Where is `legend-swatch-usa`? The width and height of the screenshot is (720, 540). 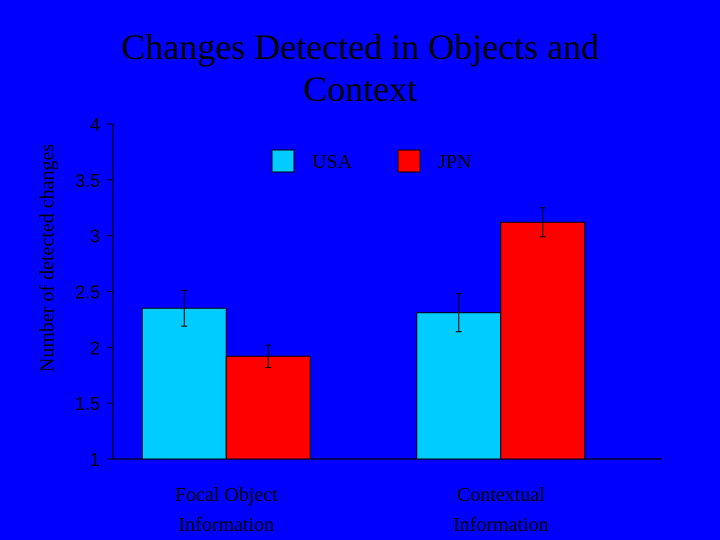
legend-swatch-usa is located at coordinates (283, 161).